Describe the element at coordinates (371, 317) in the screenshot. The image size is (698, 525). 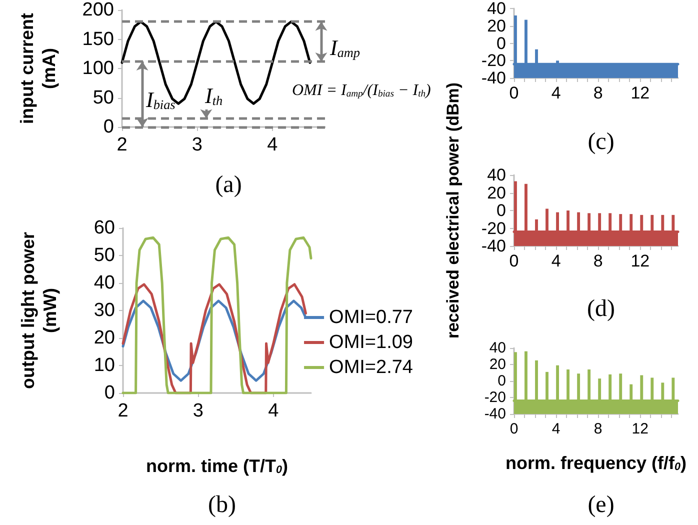
I see `legend-label: OMI=0.77` at that location.